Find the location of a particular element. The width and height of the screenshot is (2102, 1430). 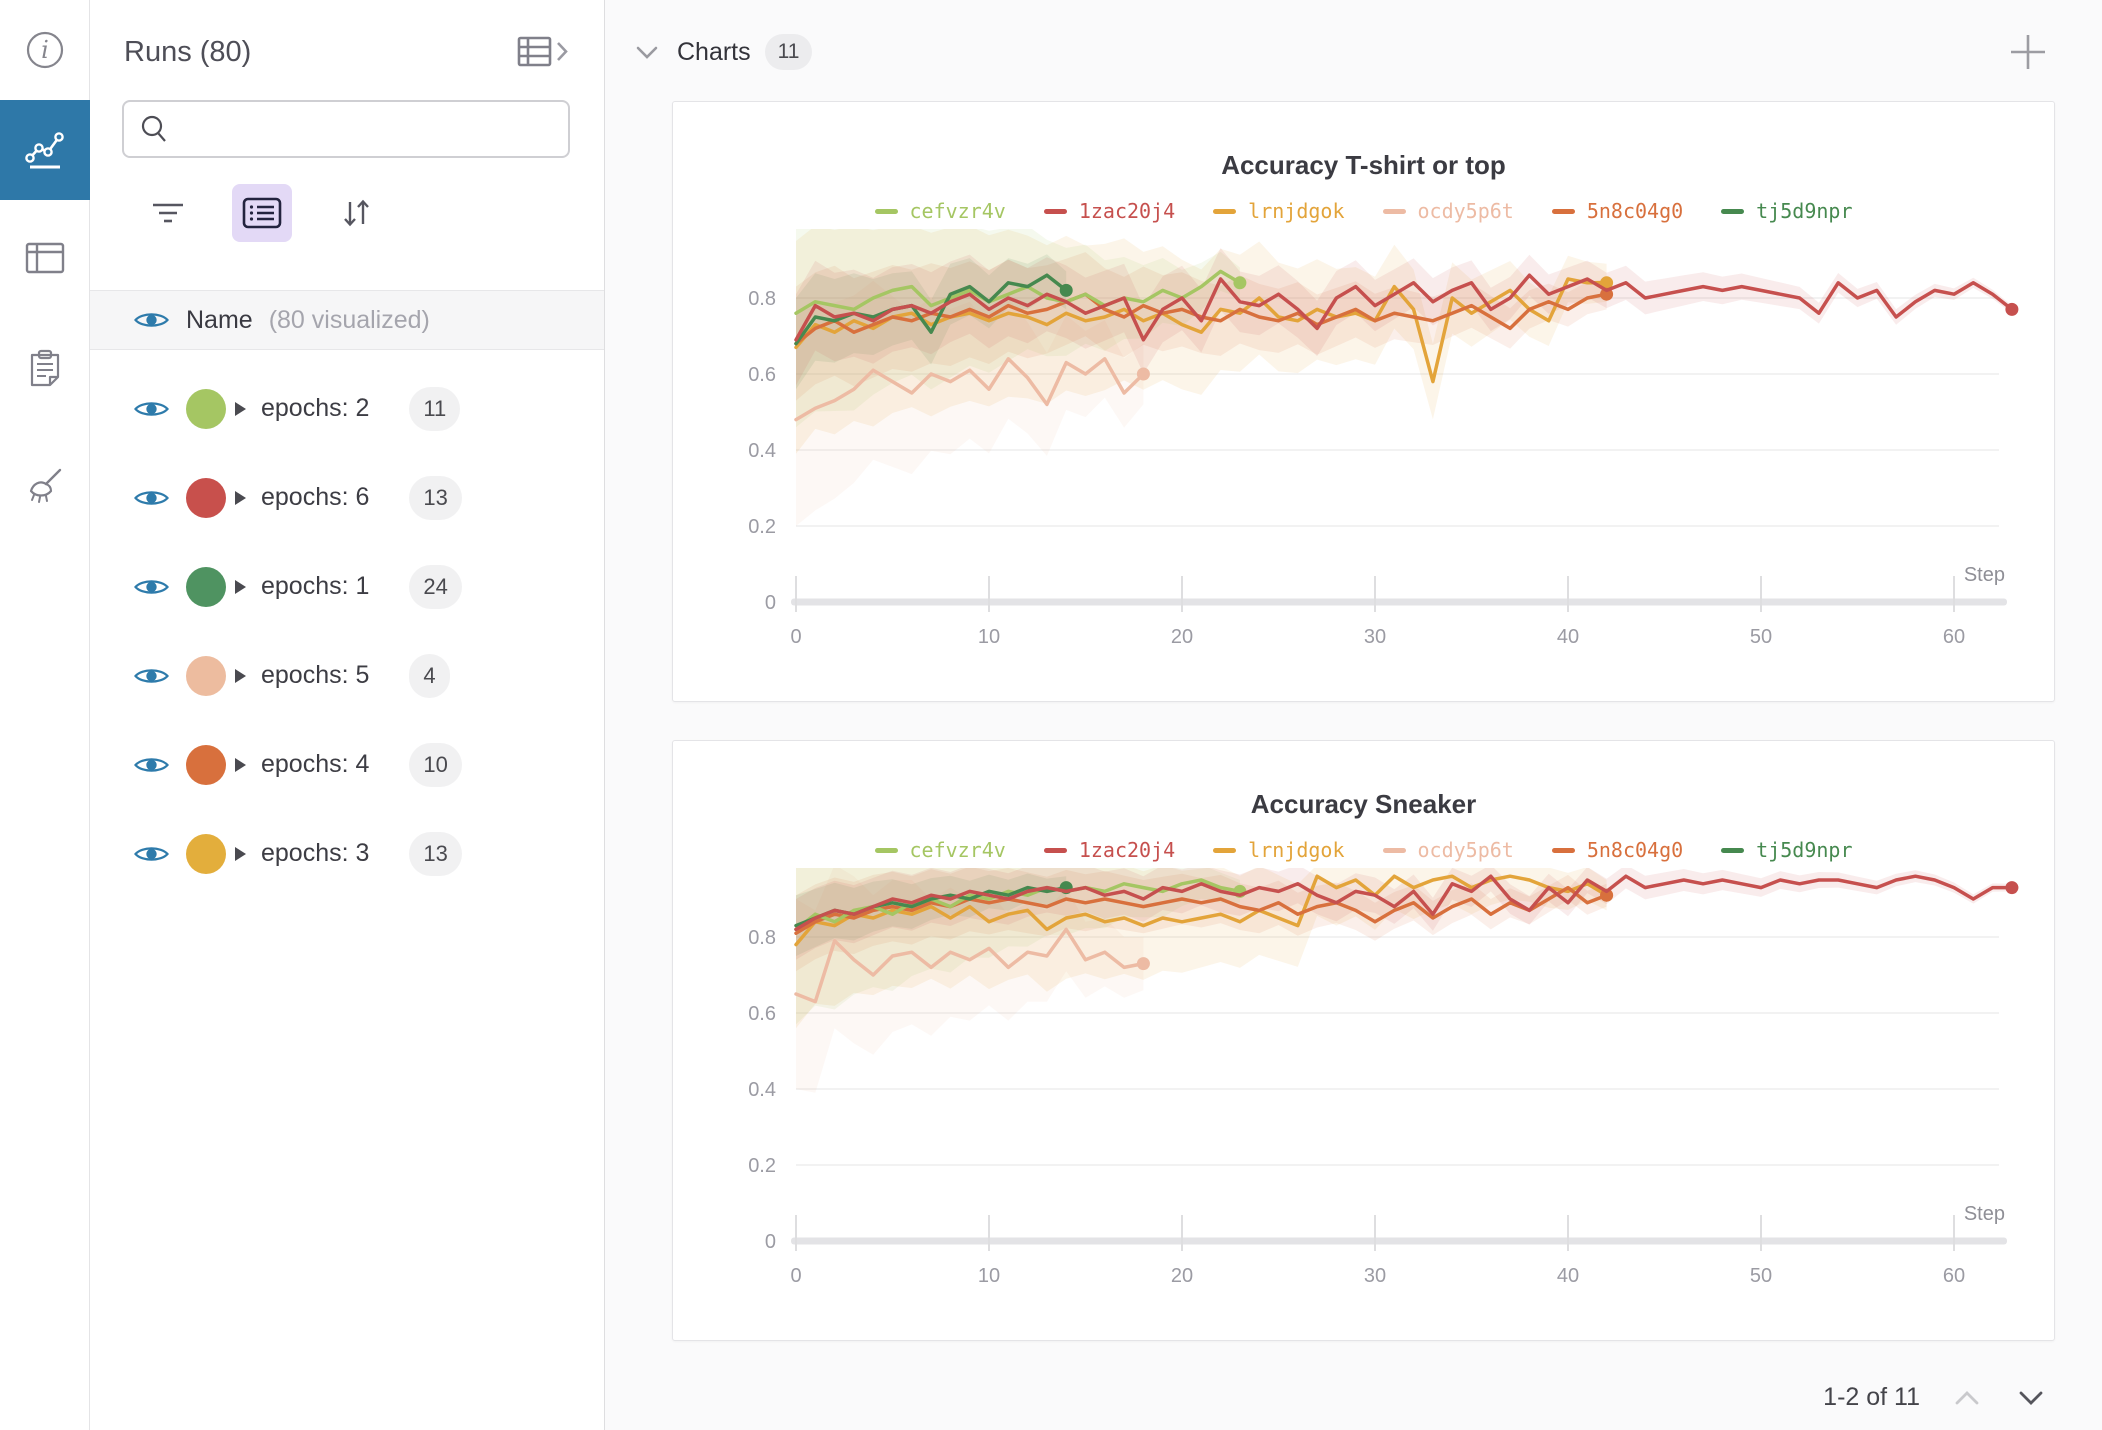

search-input is located at coordinates (367, 129).